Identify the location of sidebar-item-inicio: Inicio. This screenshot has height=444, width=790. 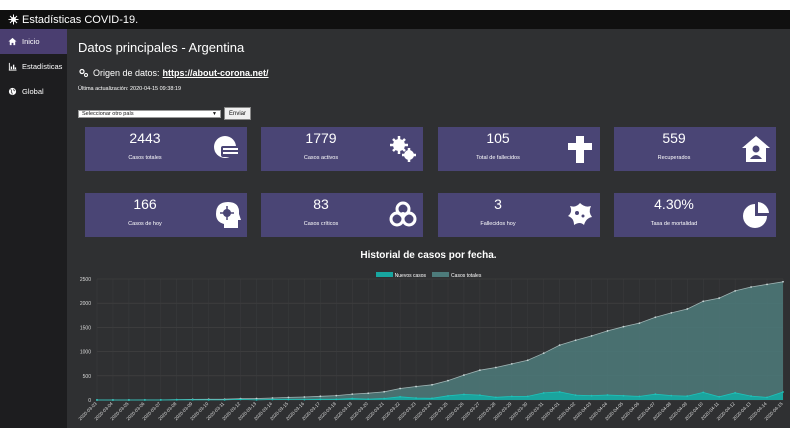
(33, 41).